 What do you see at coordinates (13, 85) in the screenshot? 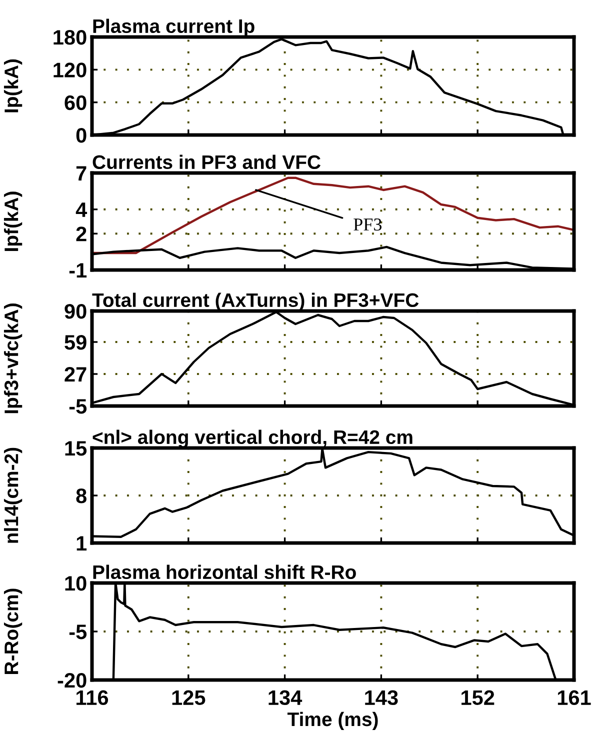
I see `y-axis-title: Ip(kA)` at bounding box center [13, 85].